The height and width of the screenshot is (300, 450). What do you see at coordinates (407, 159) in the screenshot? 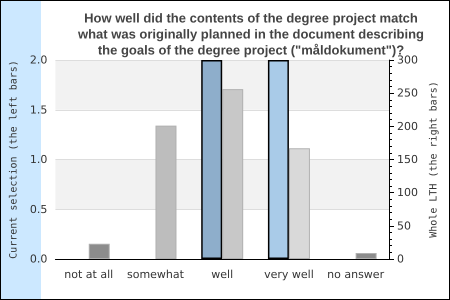
I see `y2-tick-label: 150` at bounding box center [407, 159].